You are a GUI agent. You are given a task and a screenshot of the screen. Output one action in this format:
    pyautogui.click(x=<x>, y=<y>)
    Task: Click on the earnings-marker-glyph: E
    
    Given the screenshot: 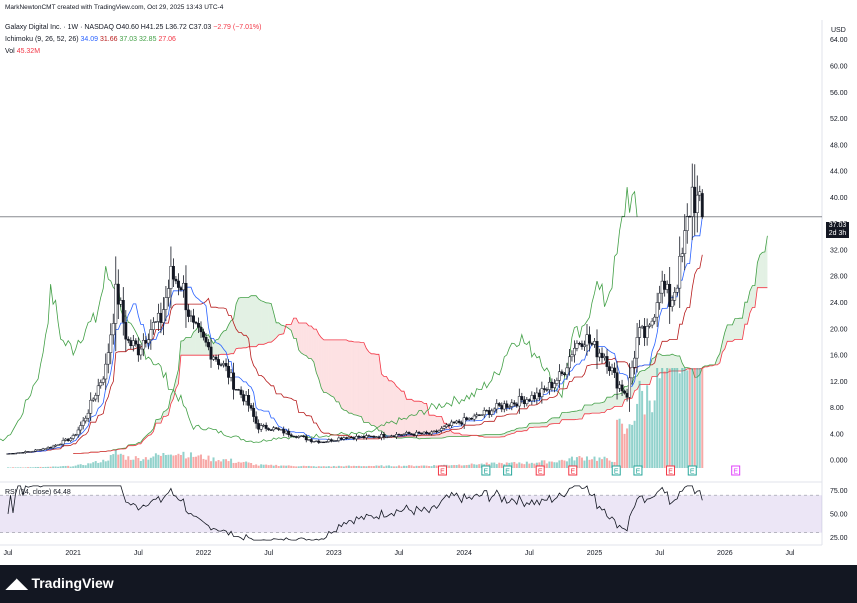 What is the action you would take?
    pyautogui.click(x=670, y=472)
    